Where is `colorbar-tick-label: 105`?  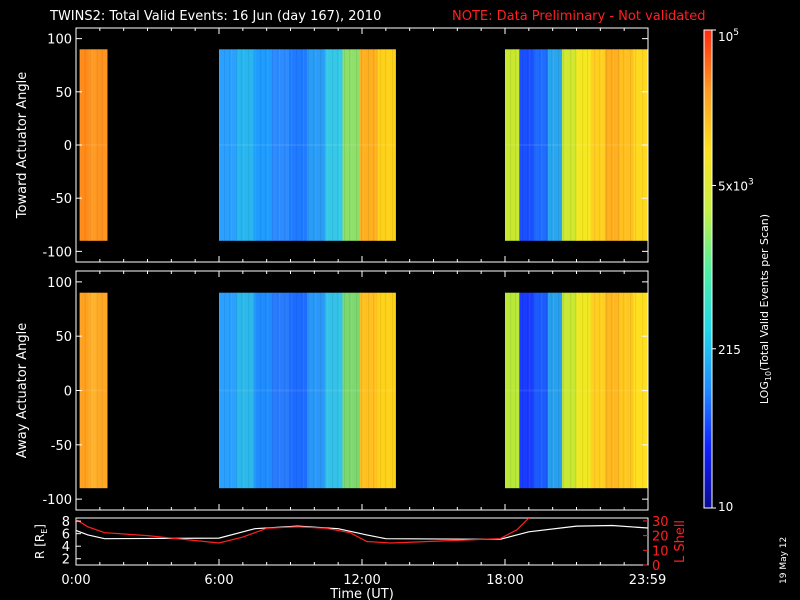 colorbar-tick-label: 105 is located at coordinates (728, 36).